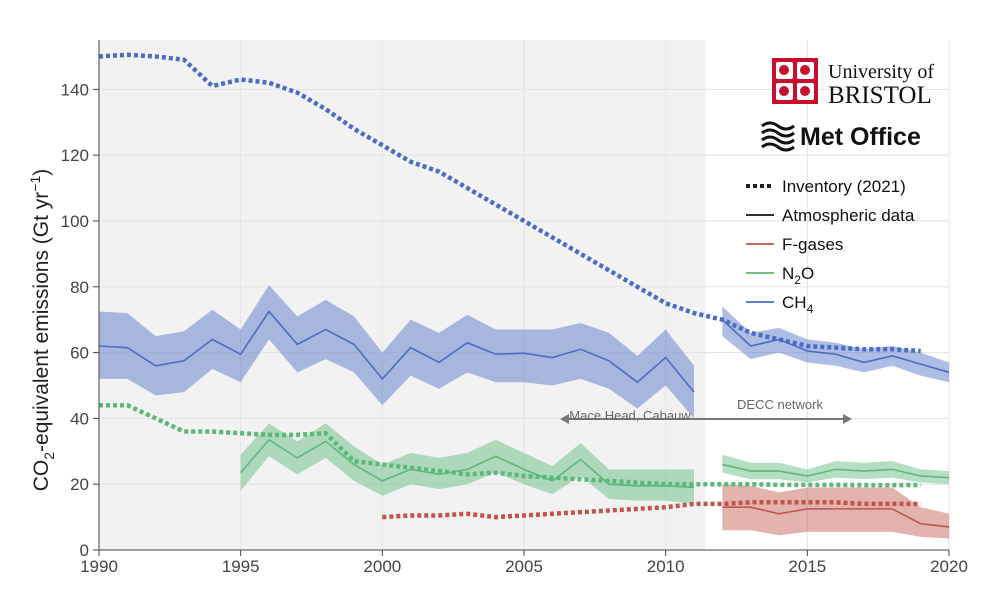 This screenshot has height=600, width=1000. What do you see at coordinates (880, 95) in the screenshot?
I see `bristol-line2: BRISTOL` at bounding box center [880, 95].